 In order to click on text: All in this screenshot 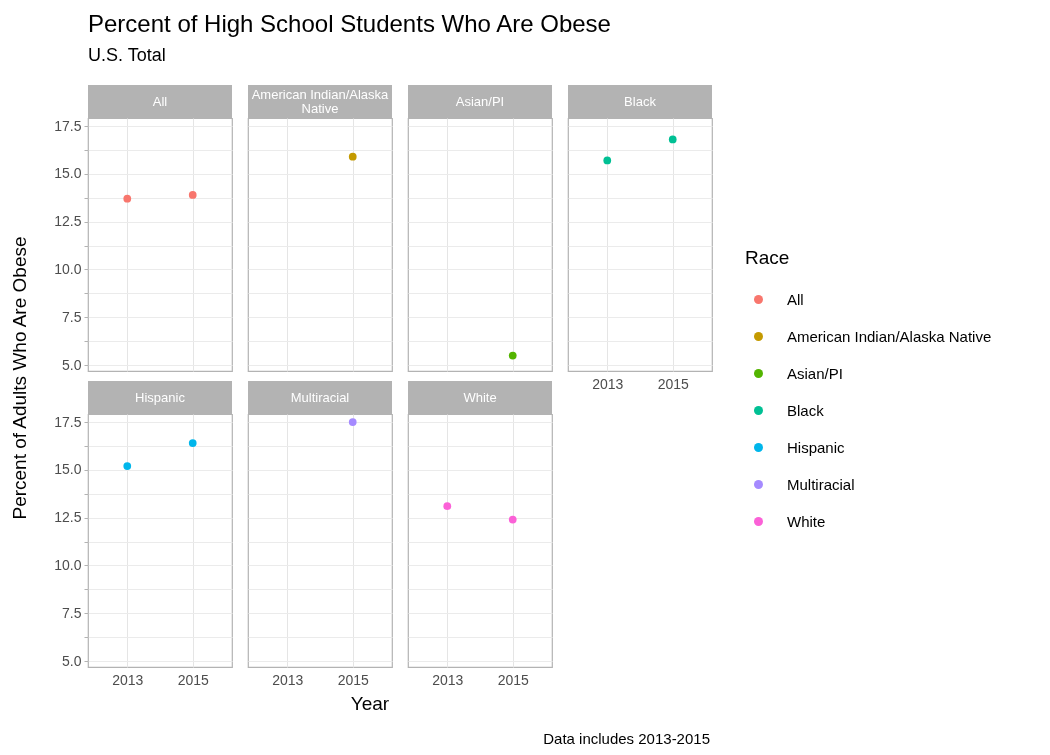, I will do `click(160, 101)`.